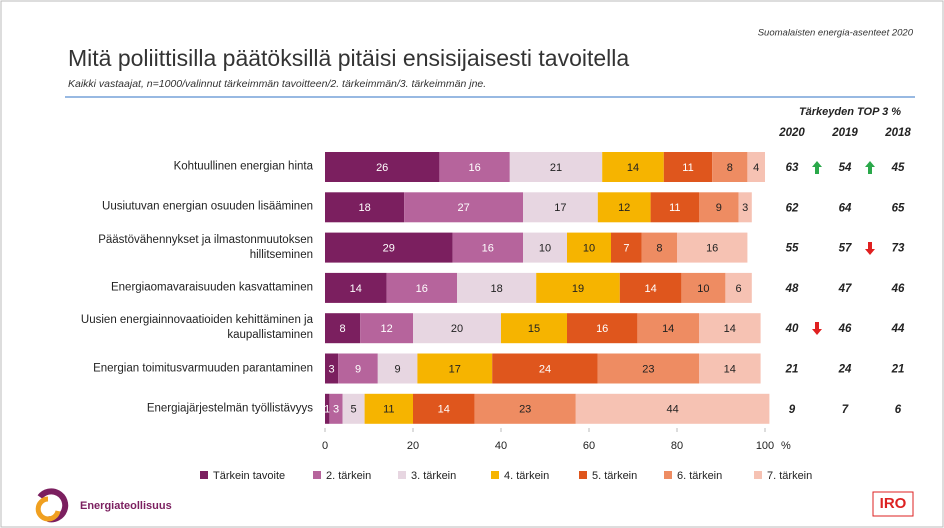 Image resolution: width=944 pixels, height=528 pixels. What do you see at coordinates (844, 133) in the screenshot?
I see `table-header: 2019` at bounding box center [844, 133].